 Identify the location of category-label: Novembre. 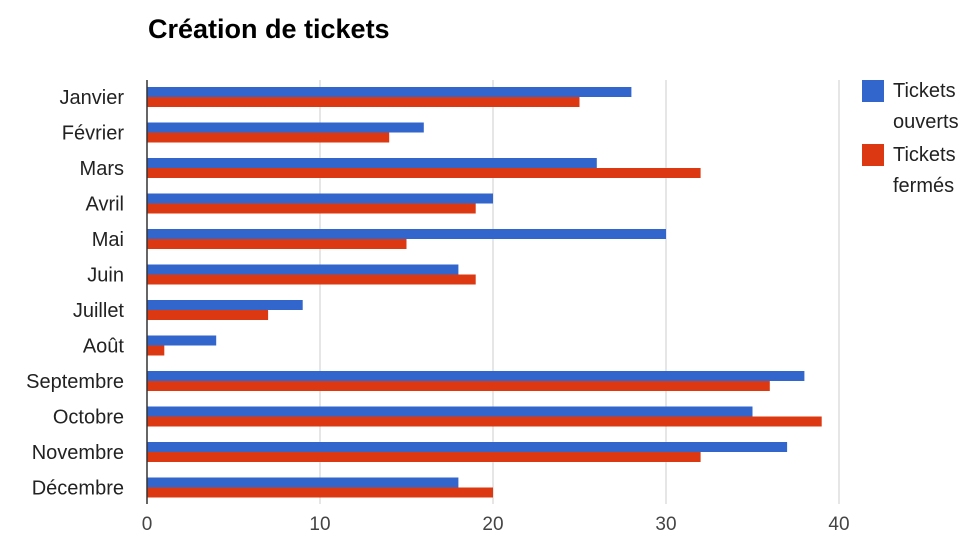
(78, 453).